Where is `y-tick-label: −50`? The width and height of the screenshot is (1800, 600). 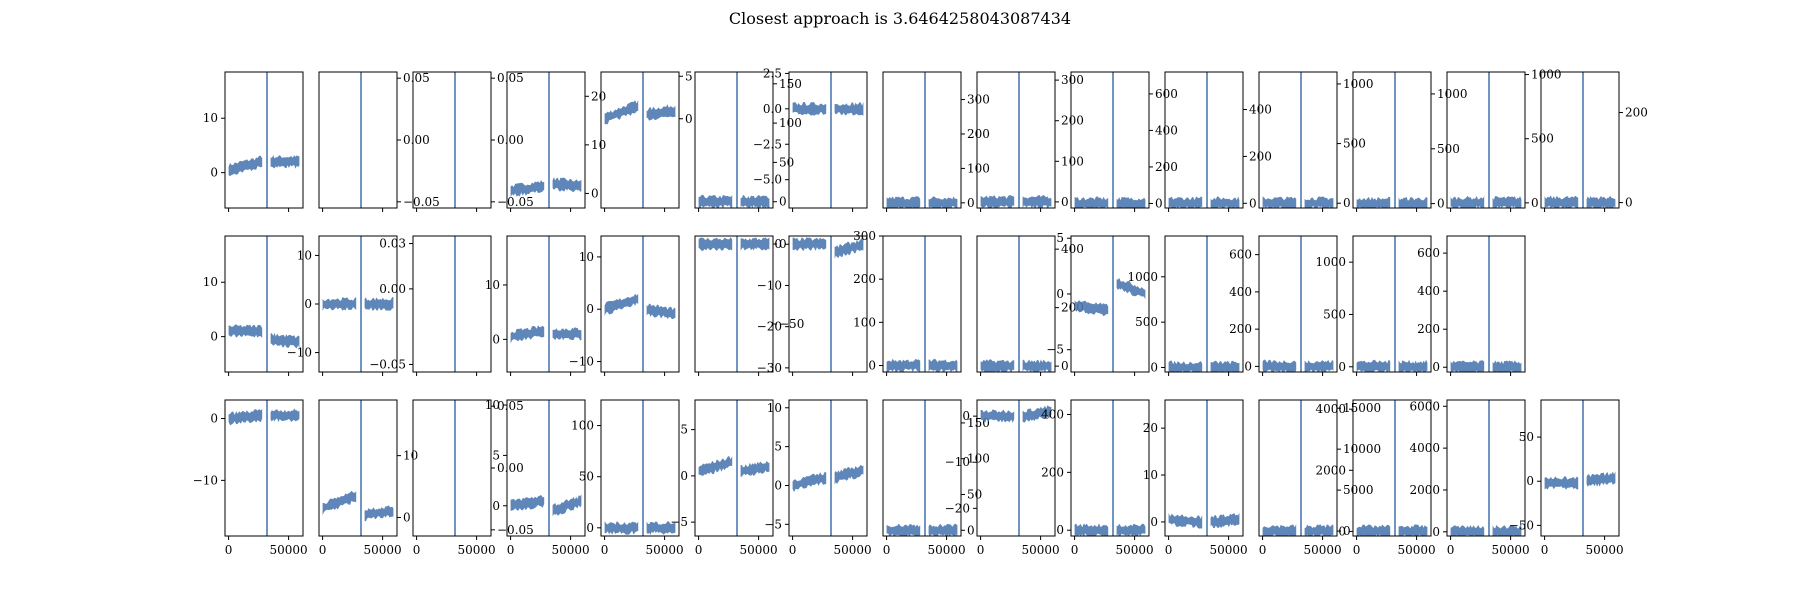 y-tick-label: −50 is located at coordinates (1521, 525).